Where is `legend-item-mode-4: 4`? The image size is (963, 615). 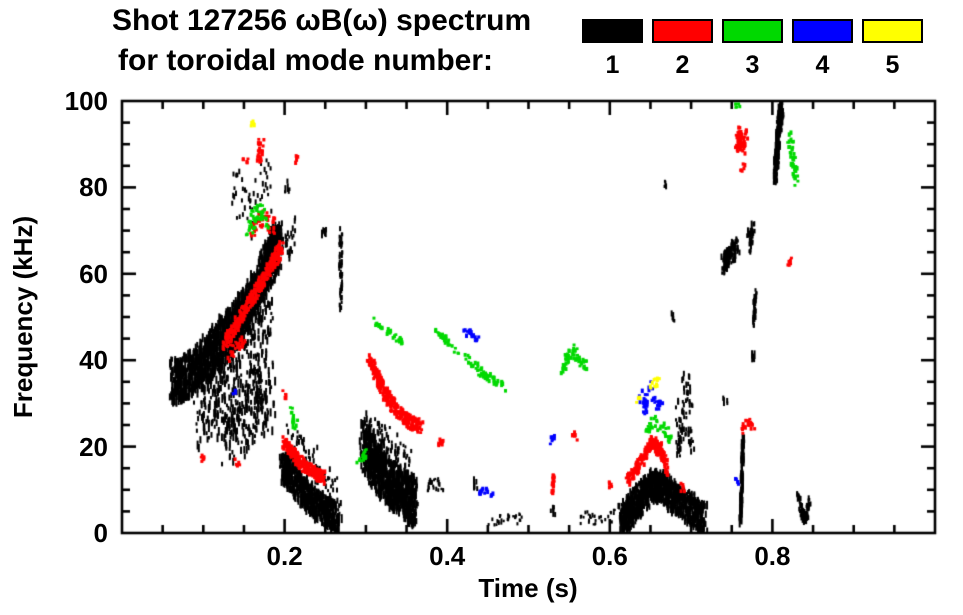
legend-item-mode-4: 4 is located at coordinates (822, 48).